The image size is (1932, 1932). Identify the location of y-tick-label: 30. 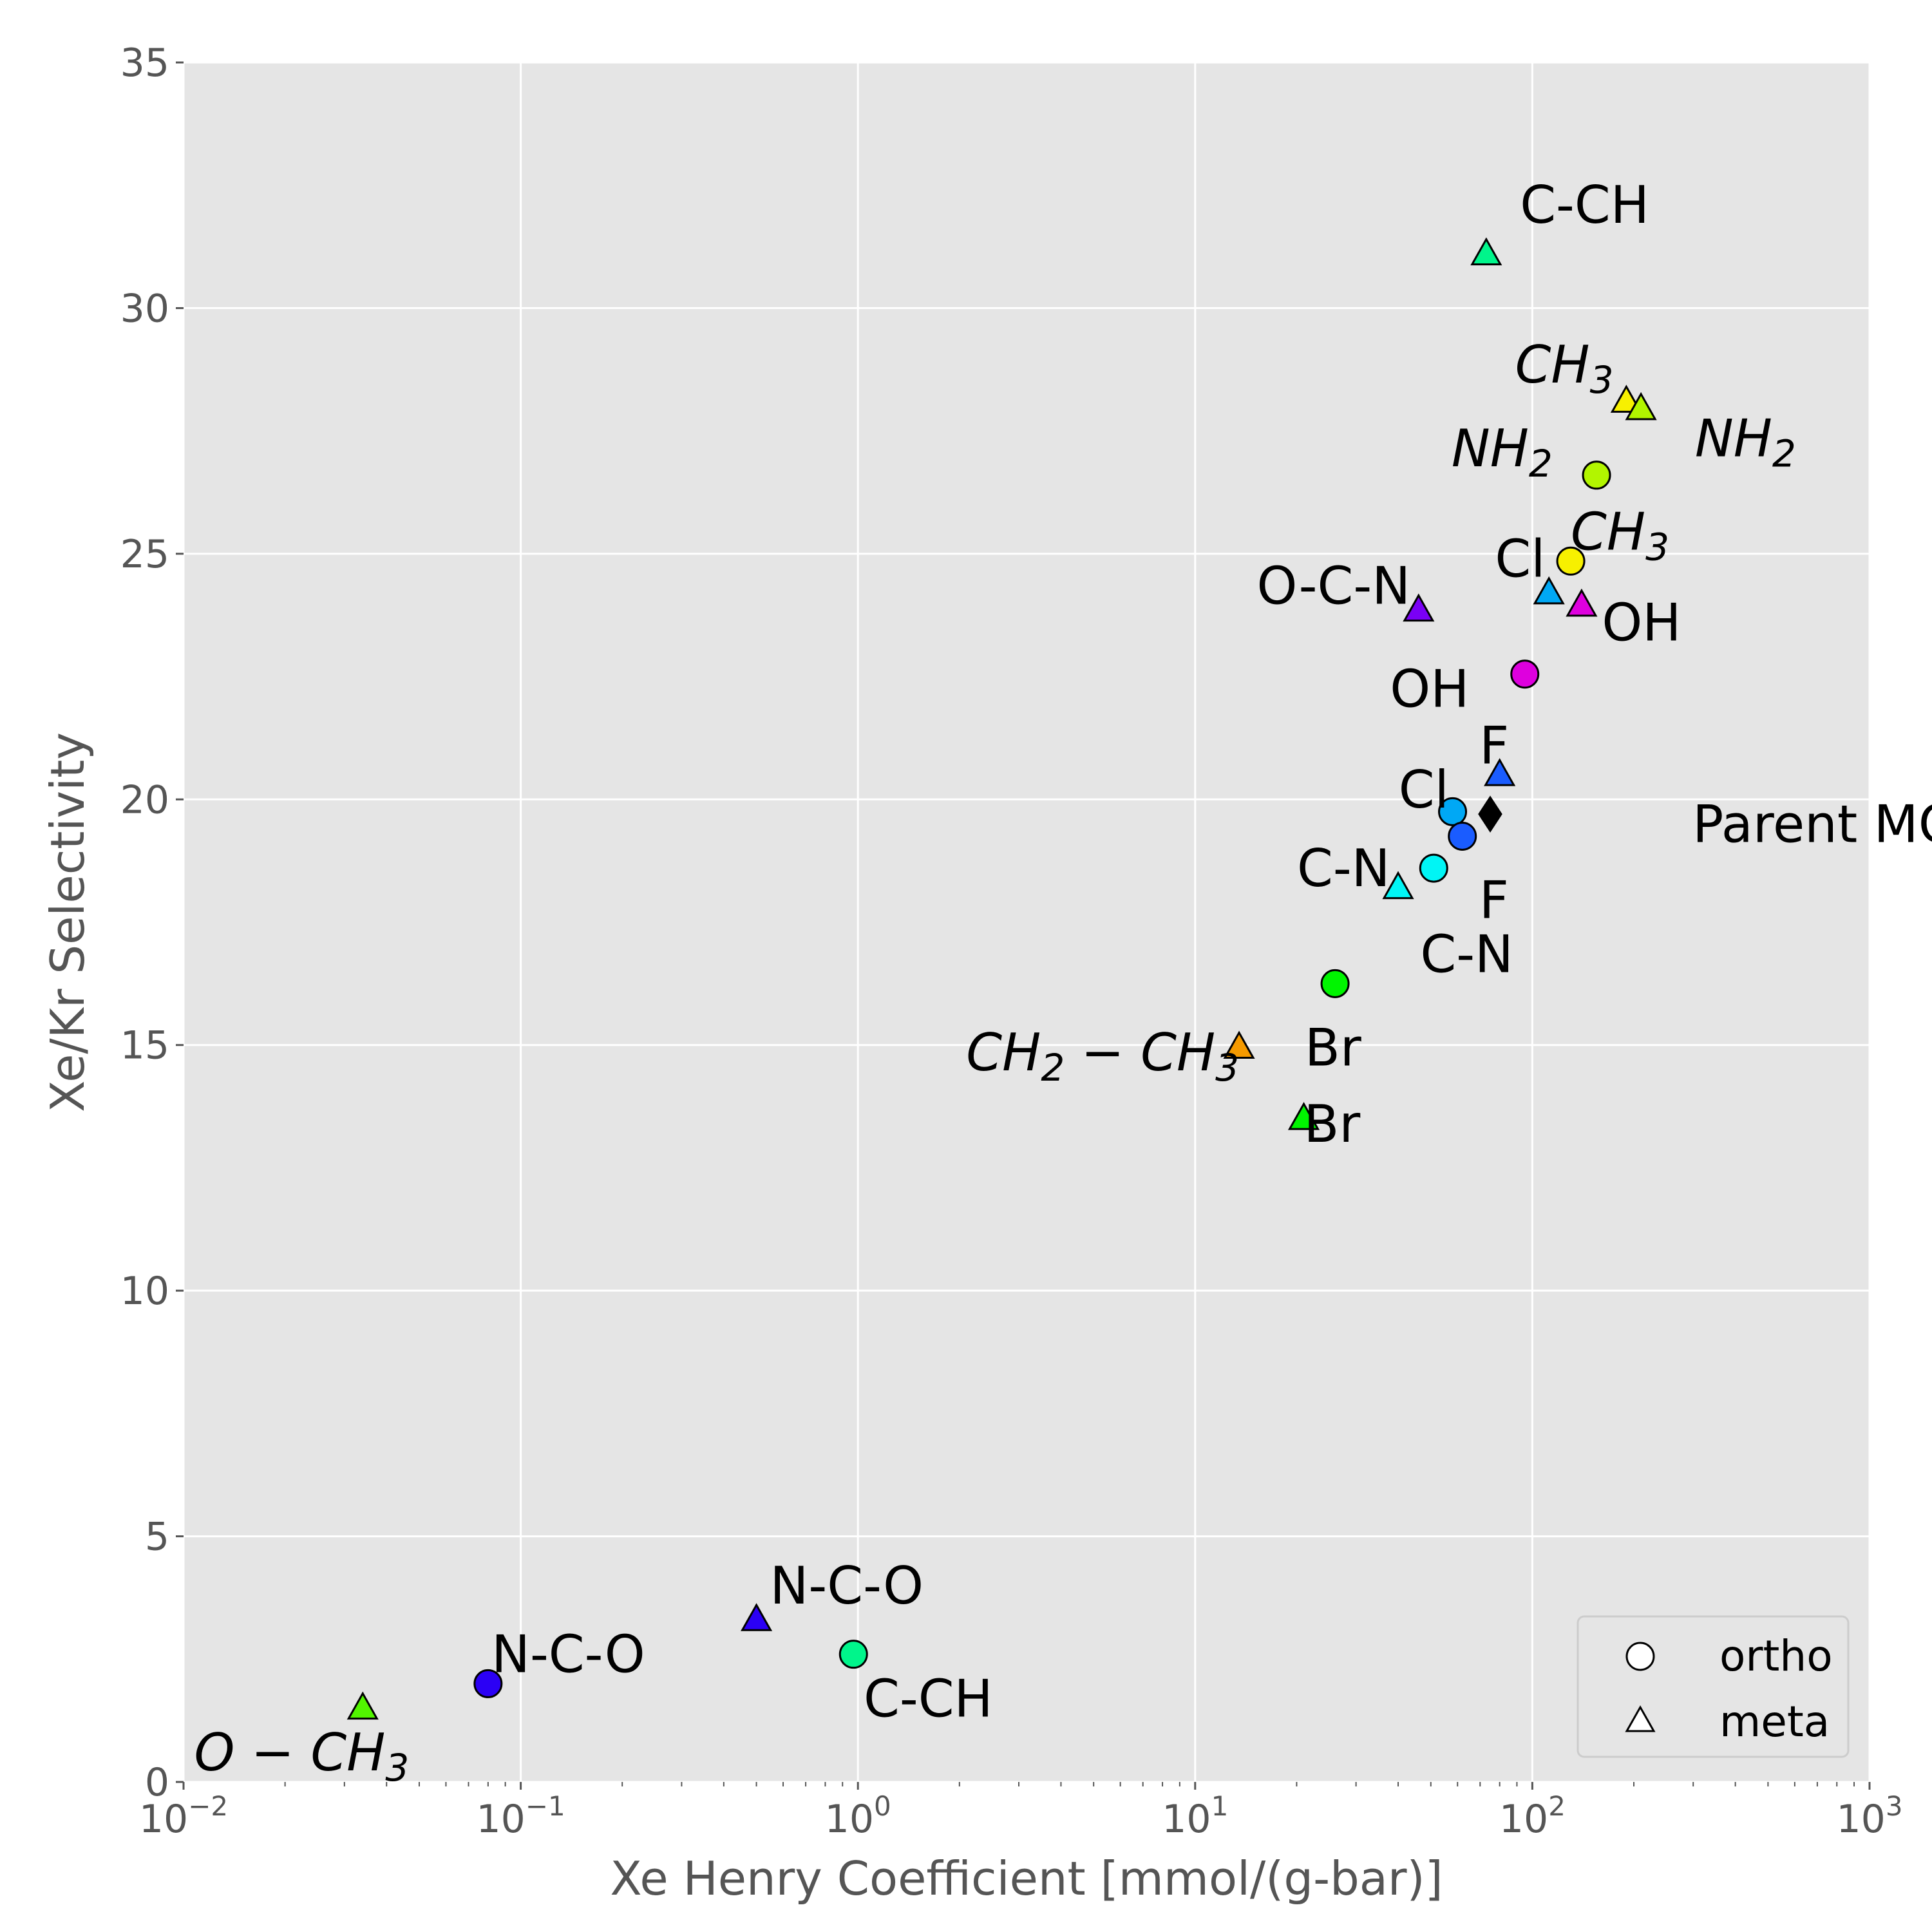
(144, 309).